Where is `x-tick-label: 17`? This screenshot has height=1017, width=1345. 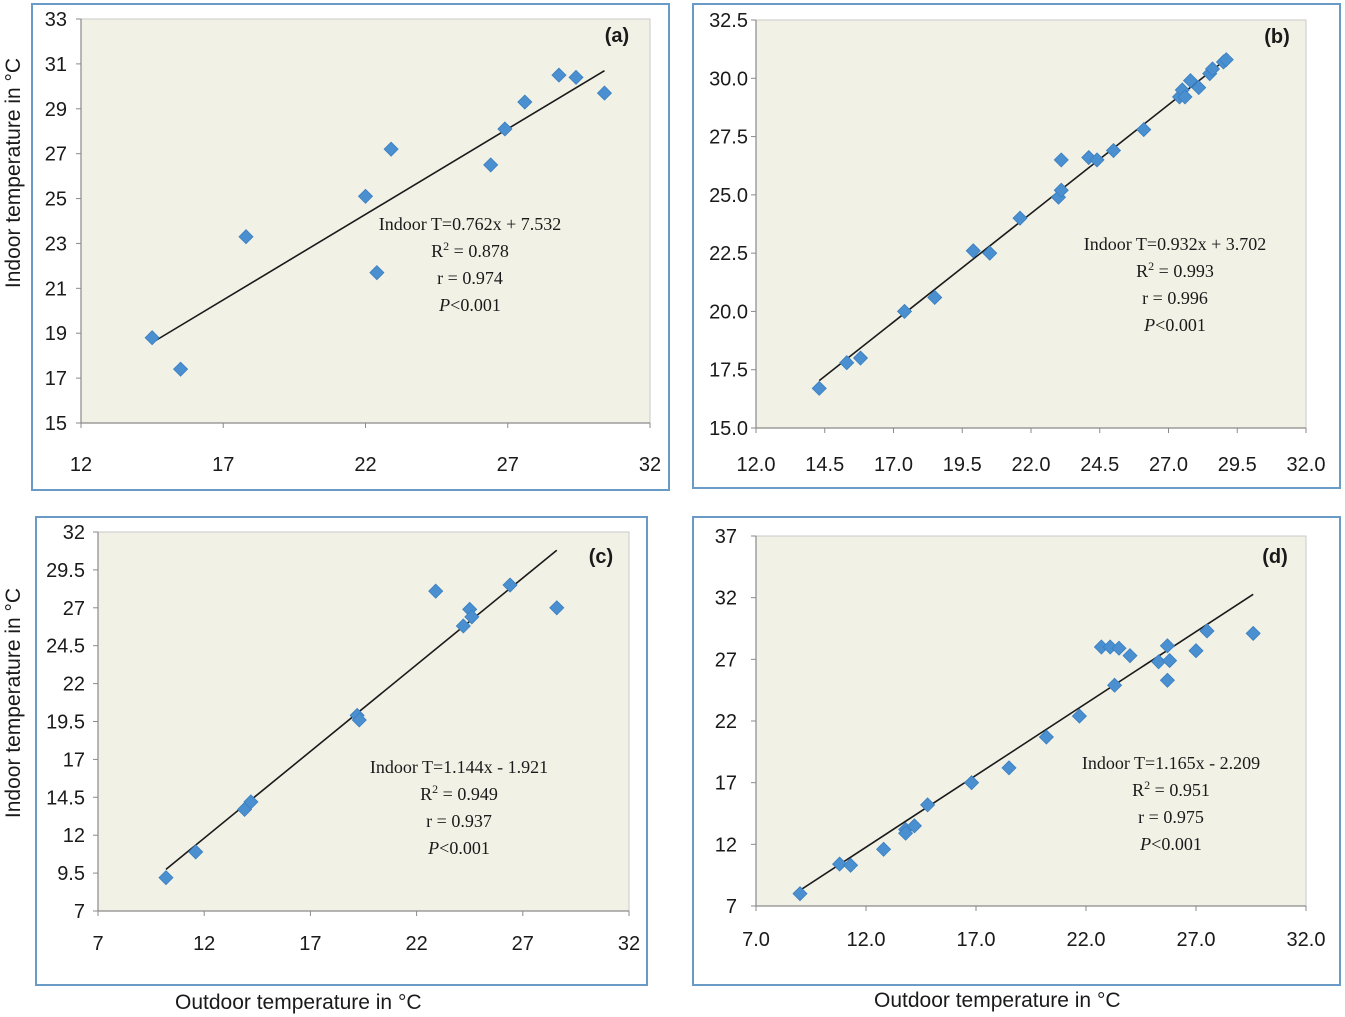
x-tick-label: 17 is located at coordinates (310, 944).